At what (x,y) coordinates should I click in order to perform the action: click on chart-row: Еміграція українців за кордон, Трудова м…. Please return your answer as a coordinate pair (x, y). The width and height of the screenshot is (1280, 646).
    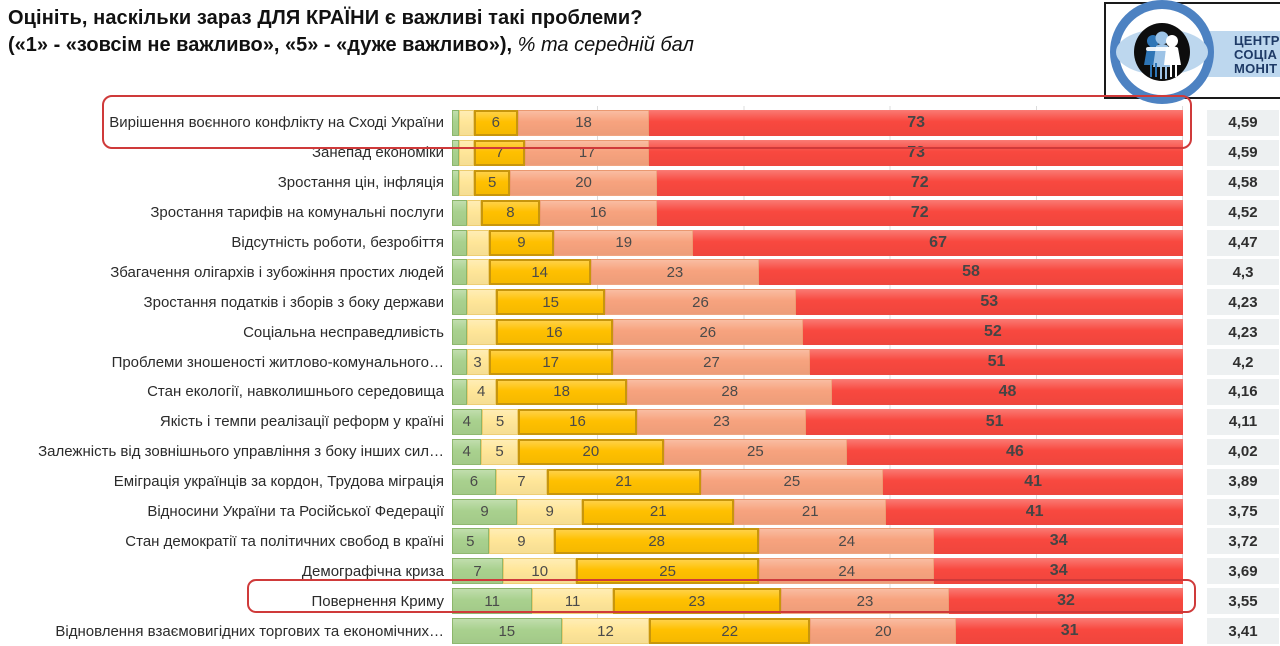
    Looking at the image, I should click on (640, 482).